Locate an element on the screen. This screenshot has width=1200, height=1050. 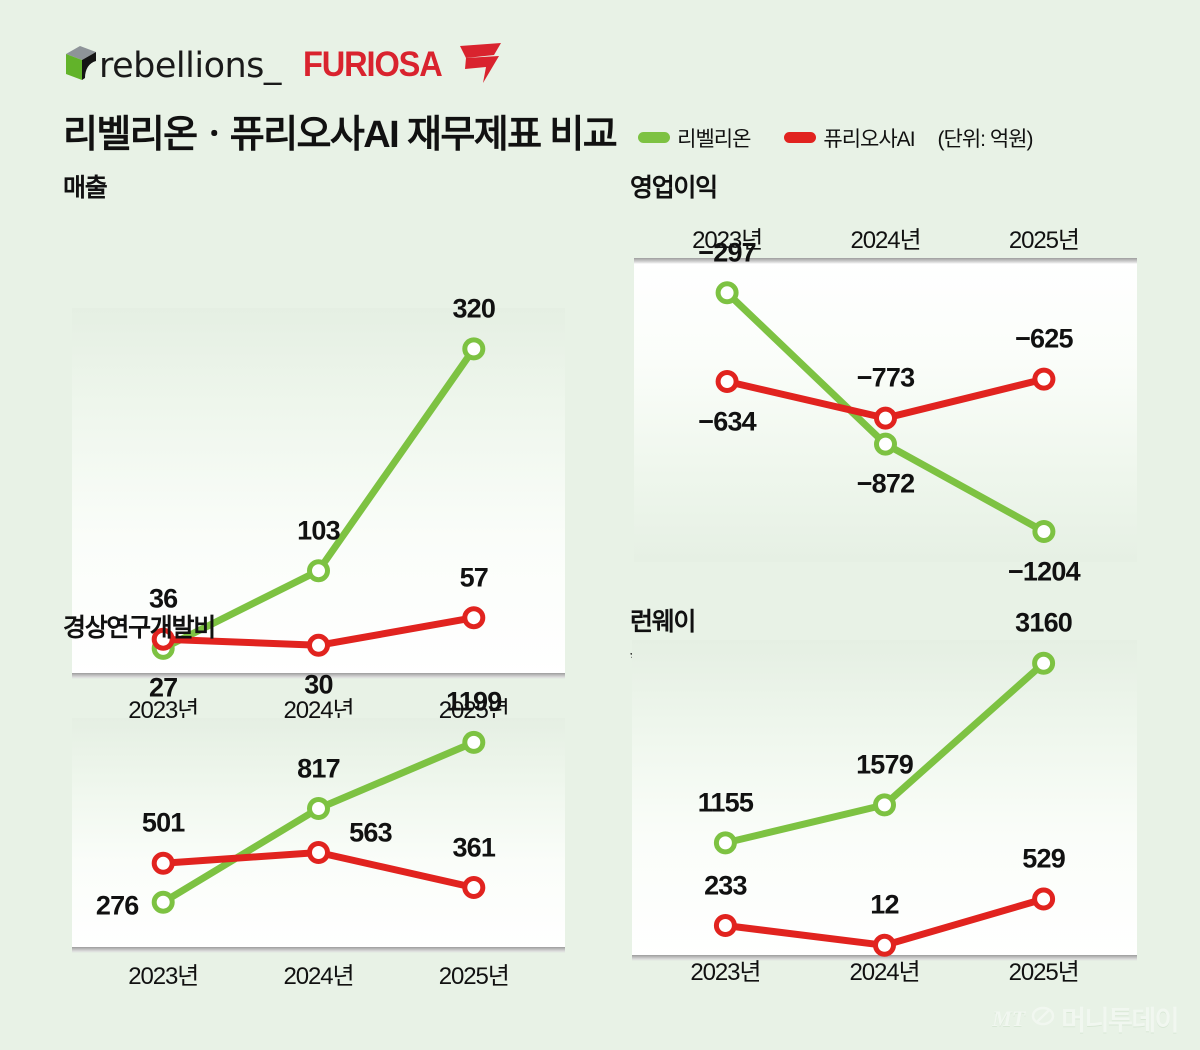
data-label: 817 is located at coordinates (318, 768).